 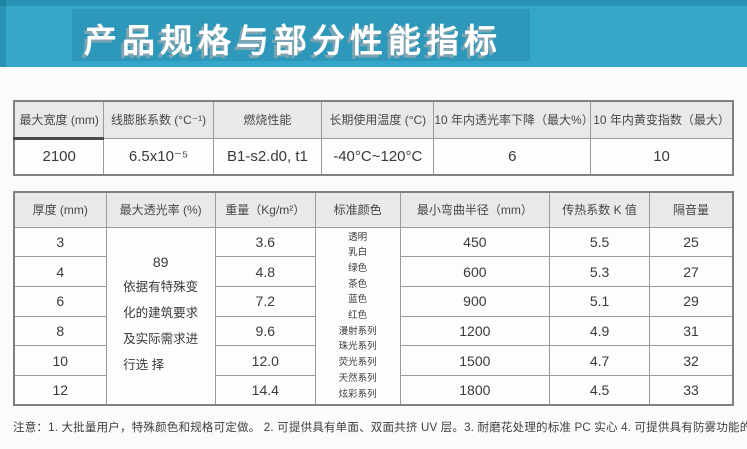 I want to click on thickness-cell: 12, so click(x=60, y=390).